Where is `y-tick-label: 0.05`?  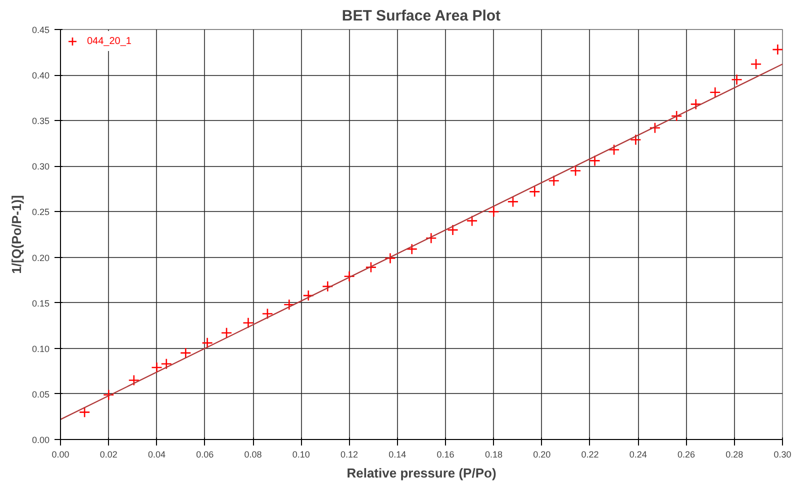
y-tick-label: 0.05 is located at coordinates (41, 394).